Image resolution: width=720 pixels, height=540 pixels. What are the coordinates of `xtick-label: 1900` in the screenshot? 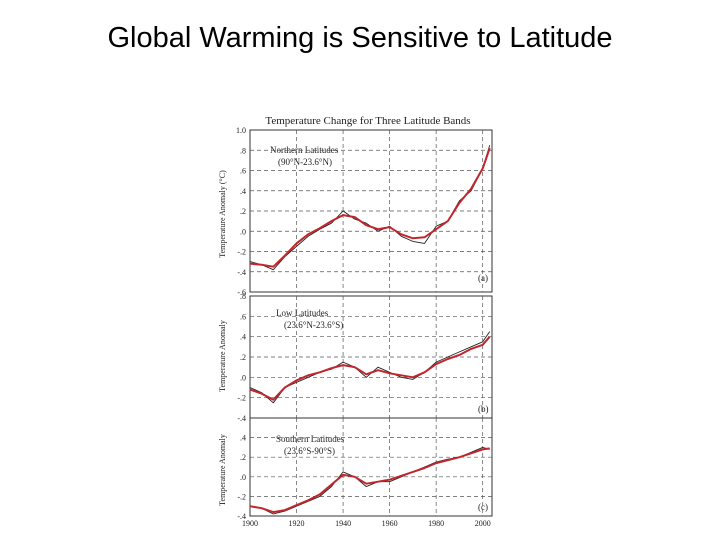 It's located at (250, 523).